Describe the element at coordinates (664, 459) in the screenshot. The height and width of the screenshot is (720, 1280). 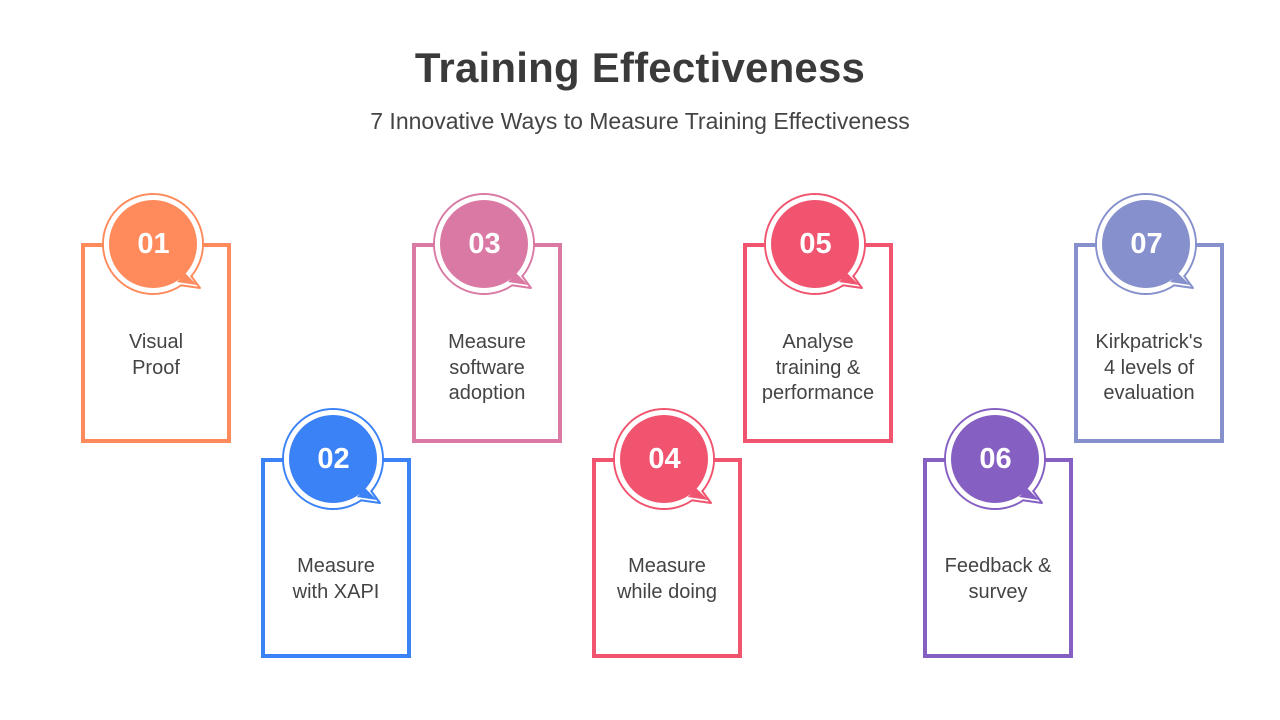
I see `step-number: 04` at that location.